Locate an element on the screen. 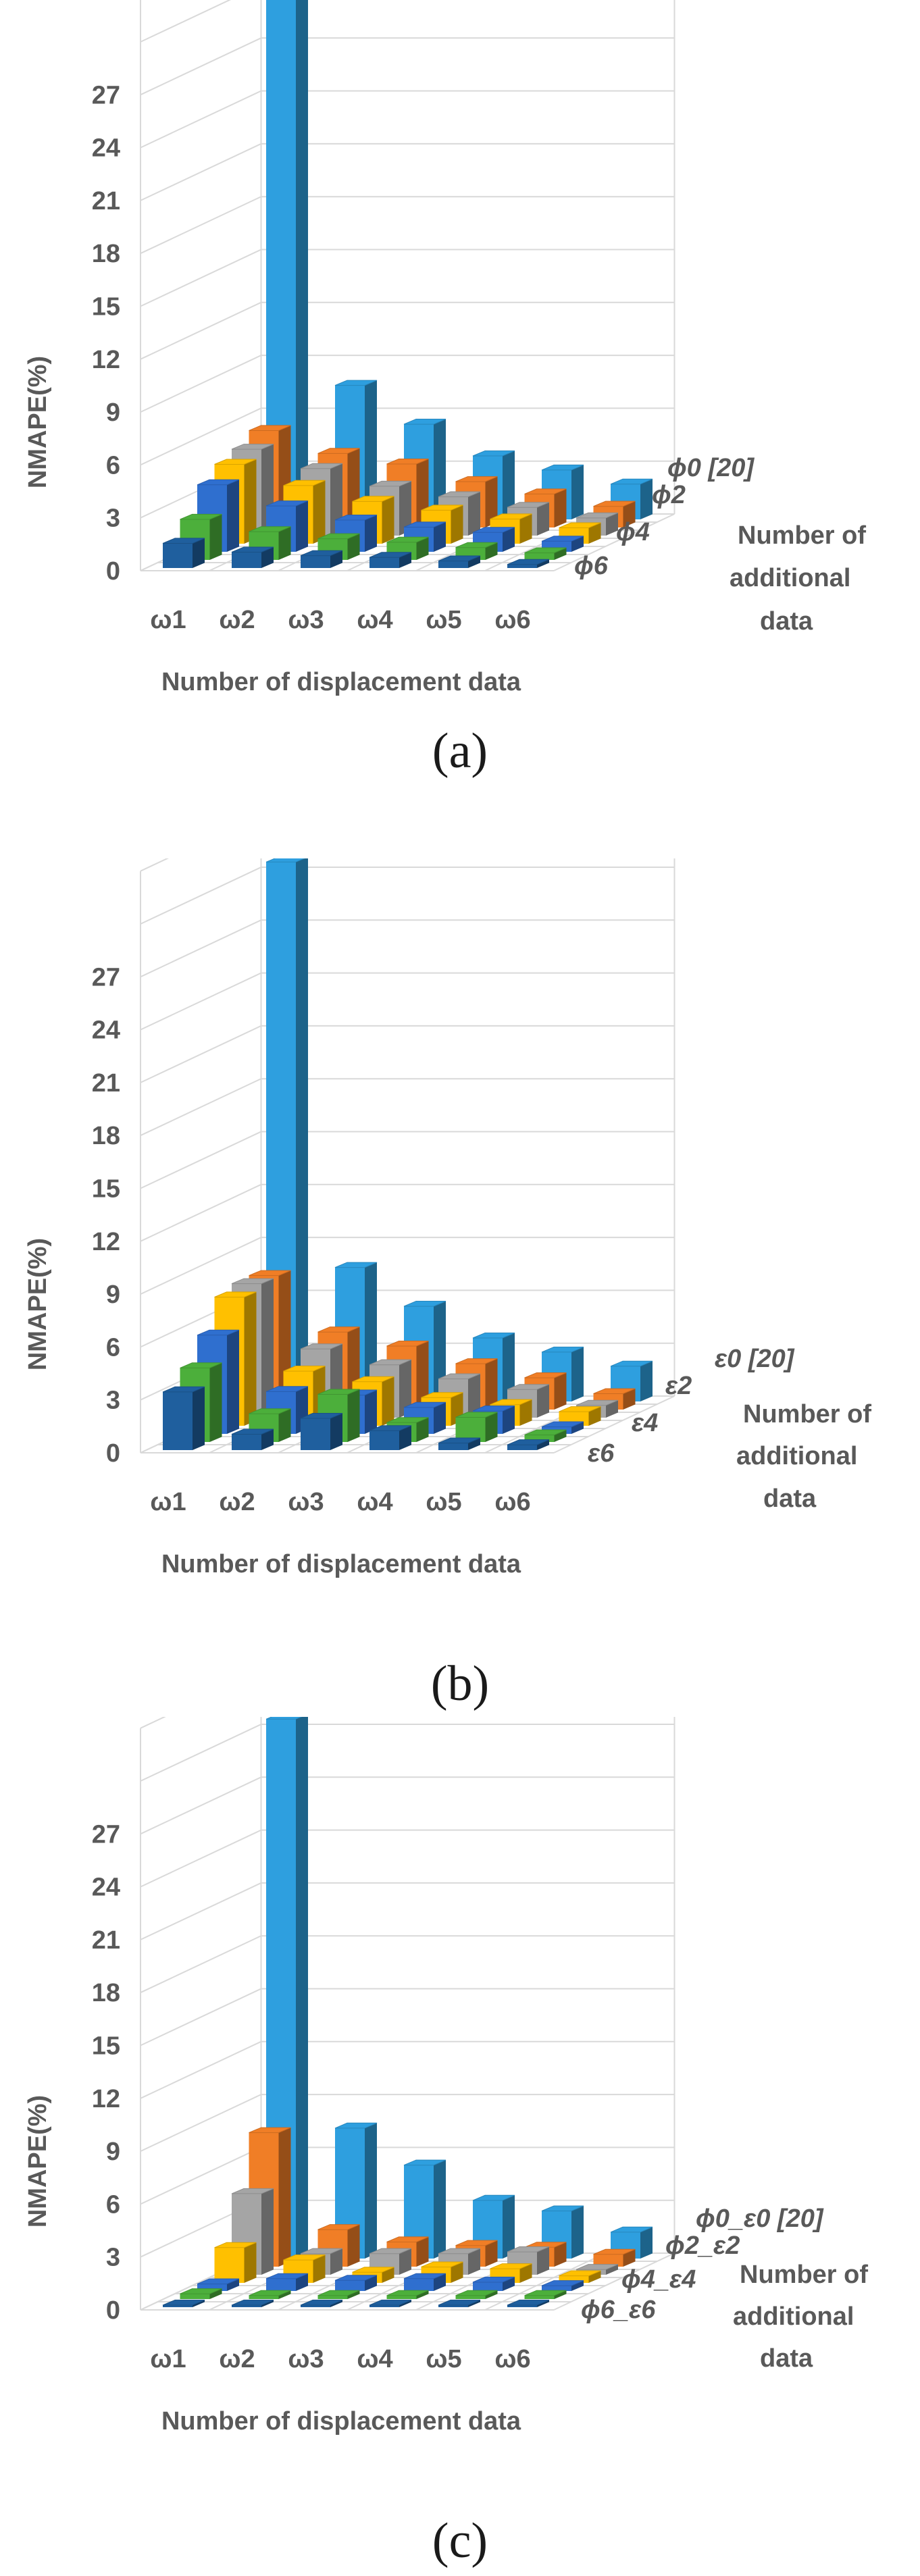  y-ticks: 0 3 6 9 12 15 18 21 24 27 is located at coordinates (106, 2072).